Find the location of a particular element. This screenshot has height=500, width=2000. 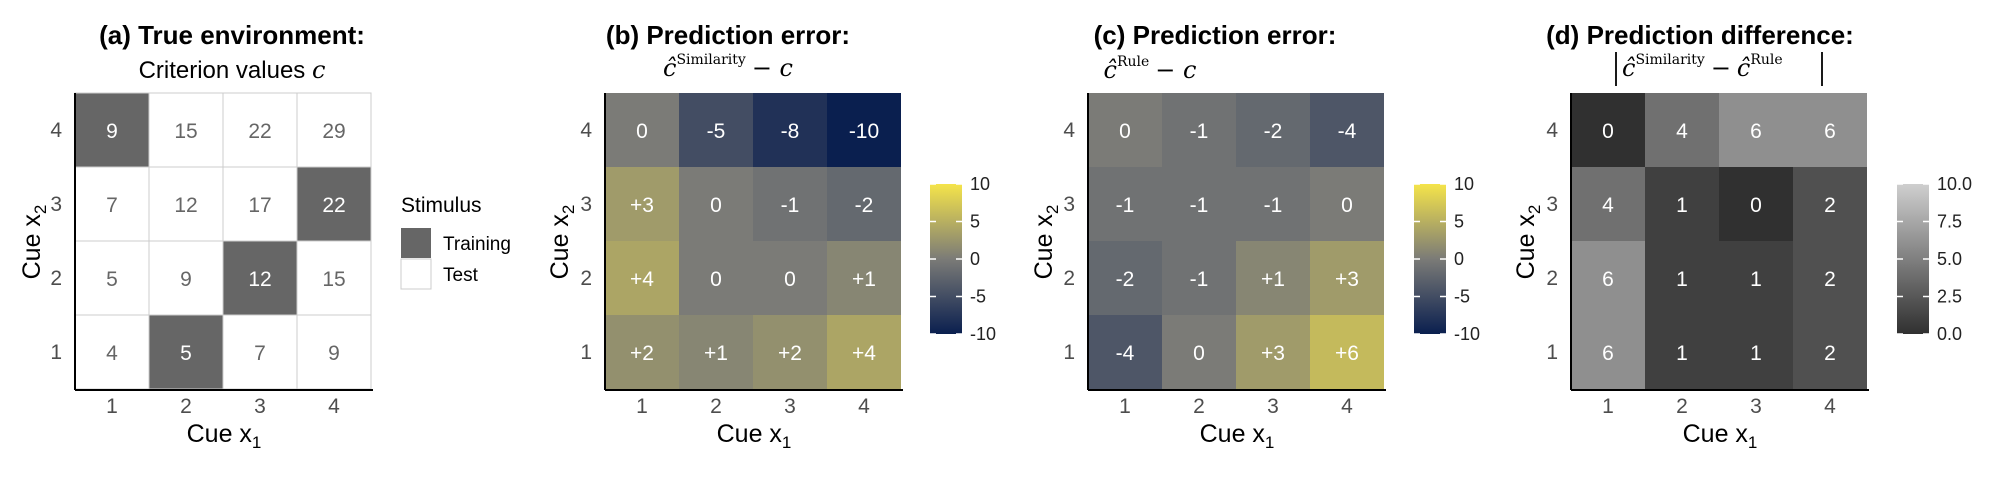

y-tick-a-4: 4 is located at coordinates (56, 130).